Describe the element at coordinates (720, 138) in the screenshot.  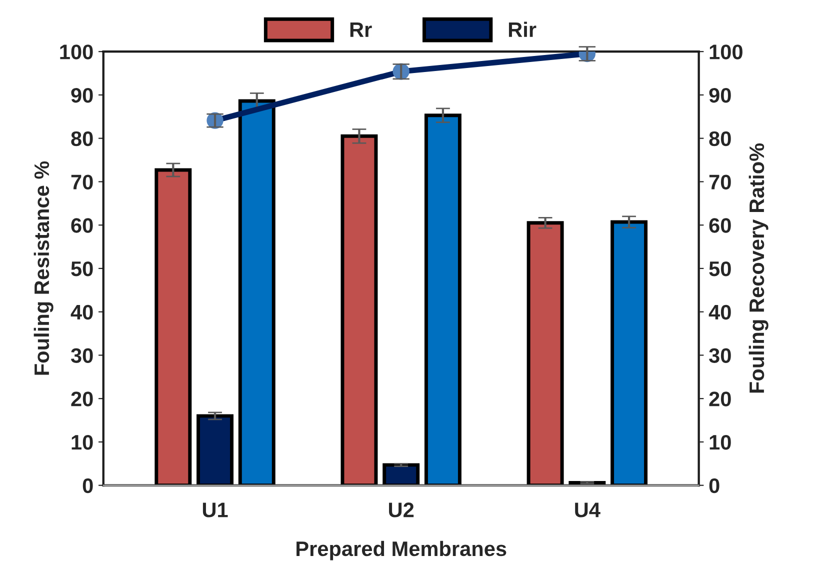
I see `y2-tick-label: 80` at that location.